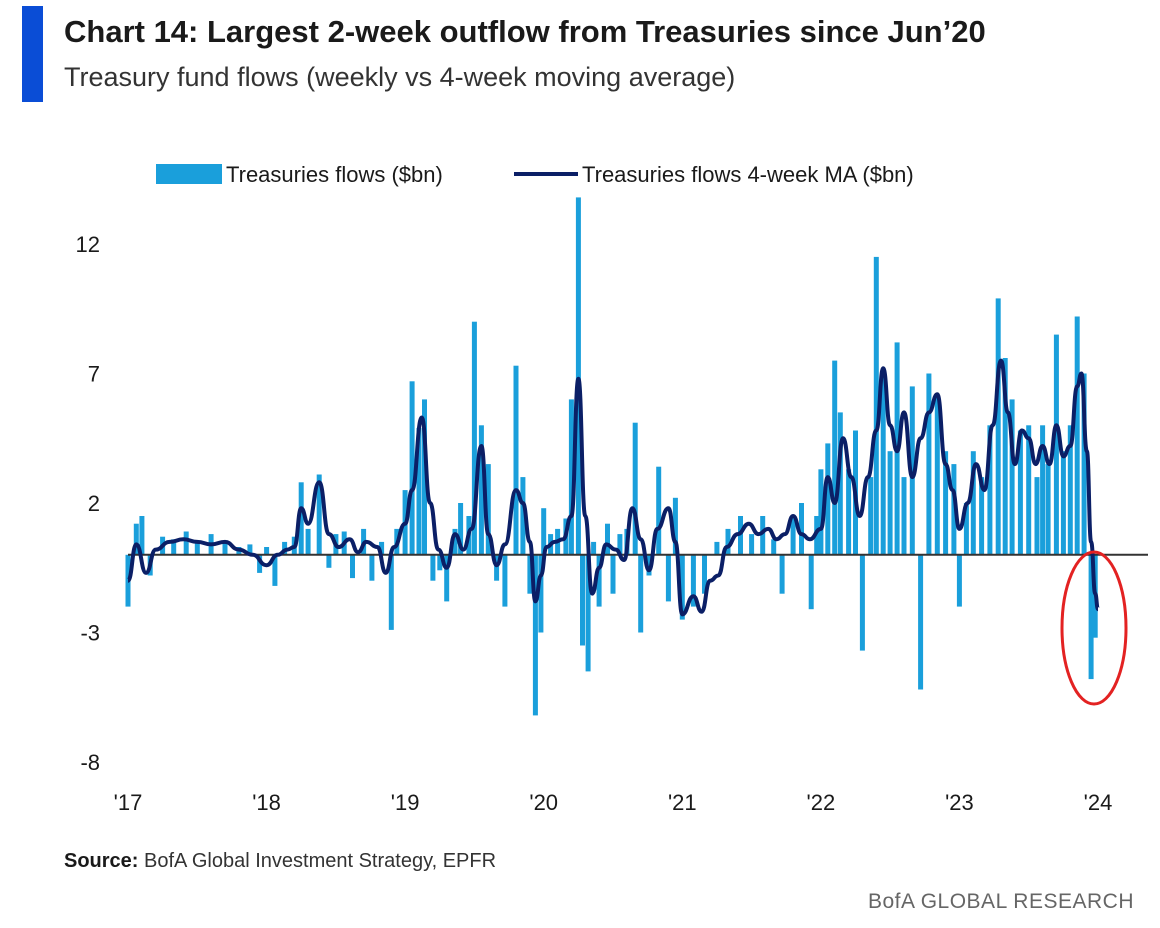 The height and width of the screenshot is (928, 1160). What do you see at coordinates (1001, 901) in the screenshot?
I see `branding-text: BofA GLOBAL RESEARCH` at bounding box center [1001, 901].